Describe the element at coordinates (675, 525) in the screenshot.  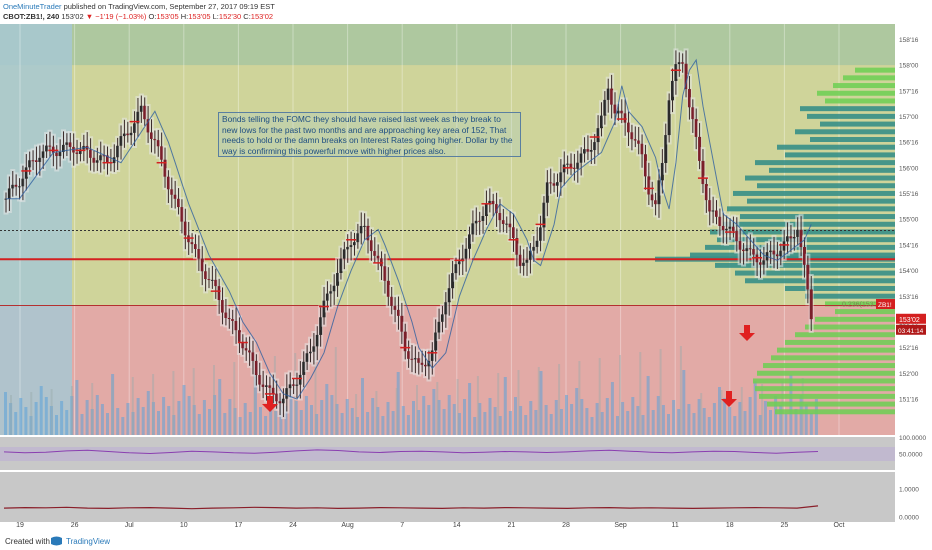
I see `x-tick-label: 11` at that location.